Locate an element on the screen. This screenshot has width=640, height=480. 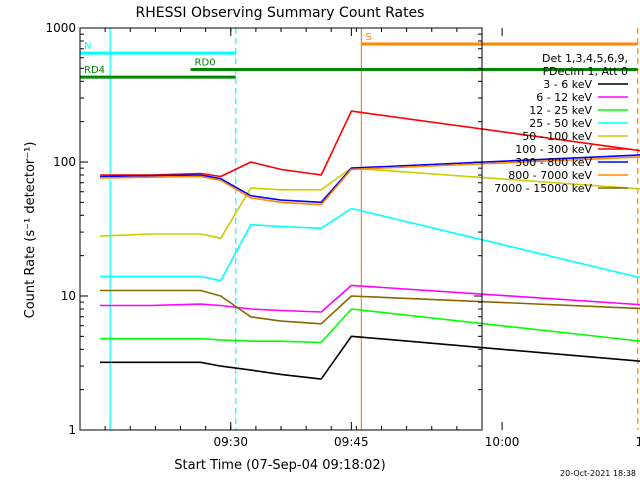
legend-label-8: 7000 - 15000 keV is located at coordinates (543, 188).